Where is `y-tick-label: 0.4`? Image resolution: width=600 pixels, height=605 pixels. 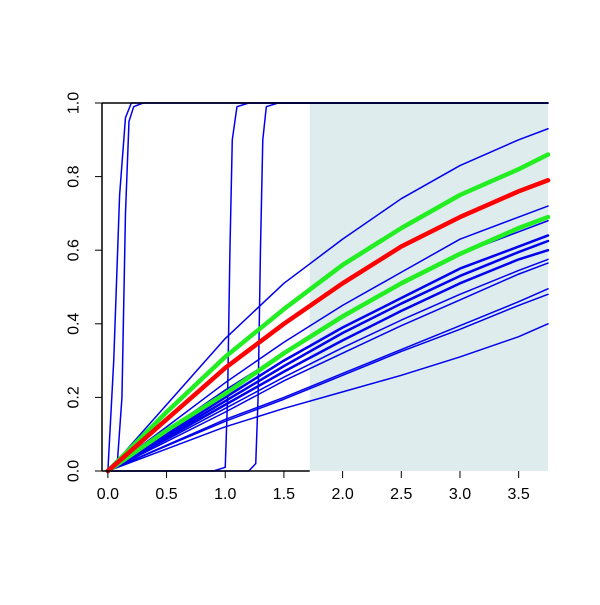 y-tick-label: 0.4 is located at coordinates (74, 324).